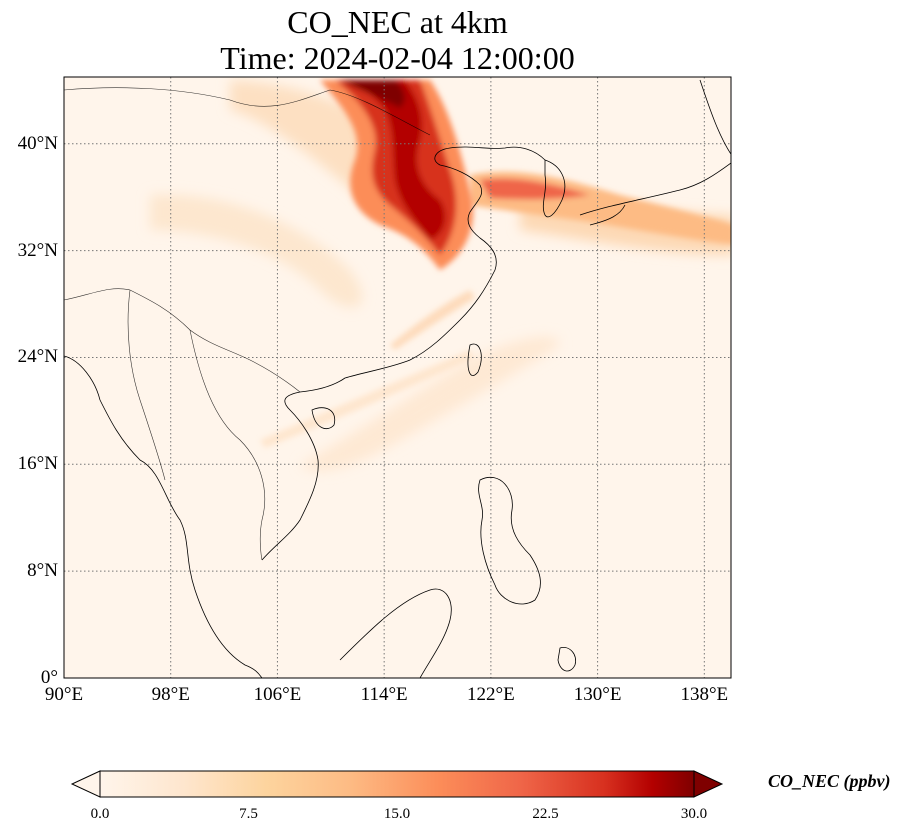 This screenshot has height=836, width=920. What do you see at coordinates (397, 22) in the screenshot?
I see `title-line1: CO_NEC at 4km` at bounding box center [397, 22].